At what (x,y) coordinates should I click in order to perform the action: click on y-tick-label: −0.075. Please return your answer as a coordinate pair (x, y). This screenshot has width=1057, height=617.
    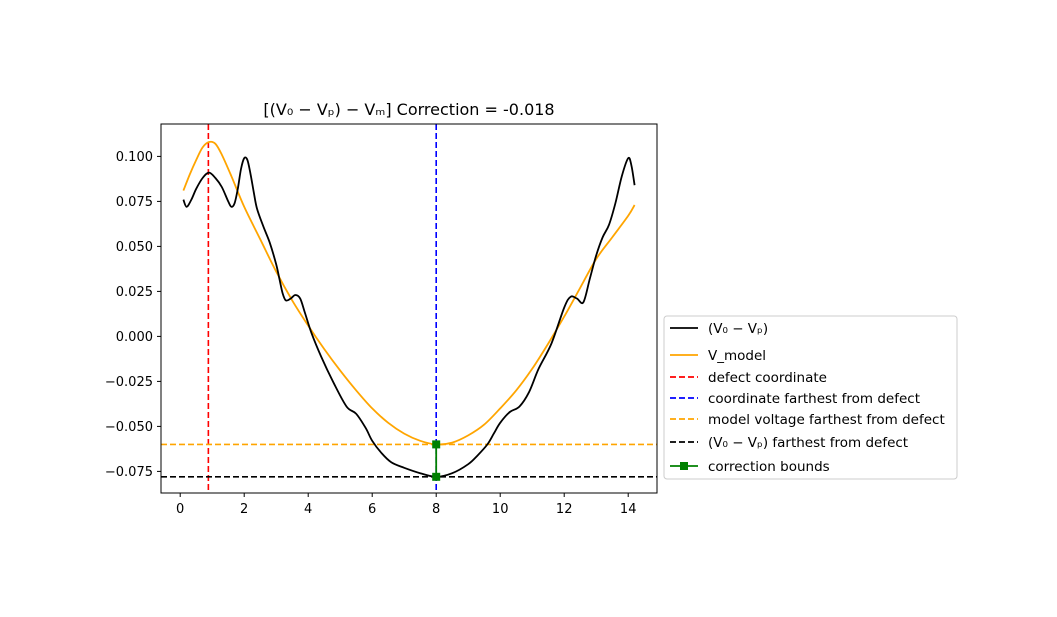
    Looking at the image, I should click on (129, 472).